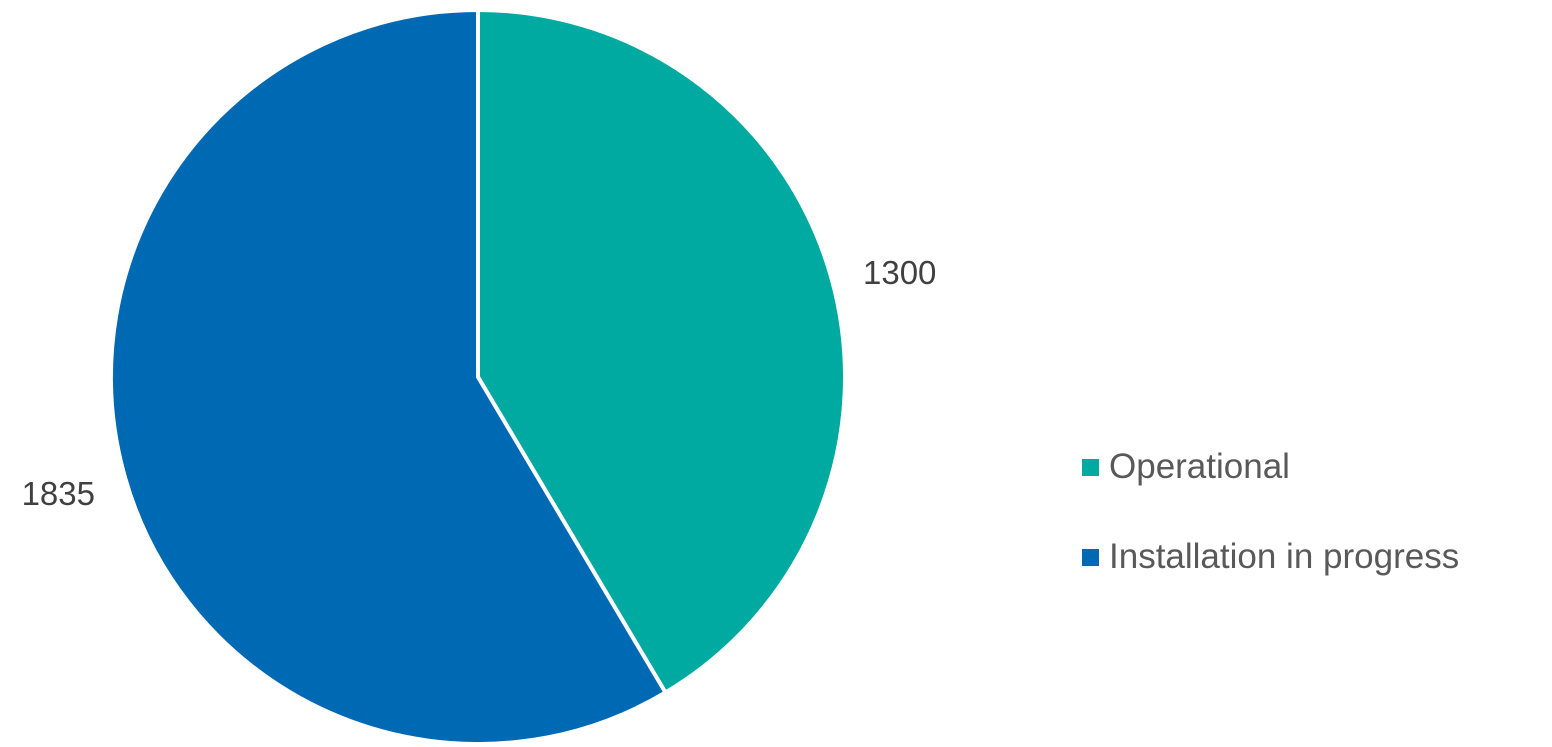 This screenshot has width=1552, height=747. I want to click on data-label-installation-in-progress: 1835, so click(58, 493).